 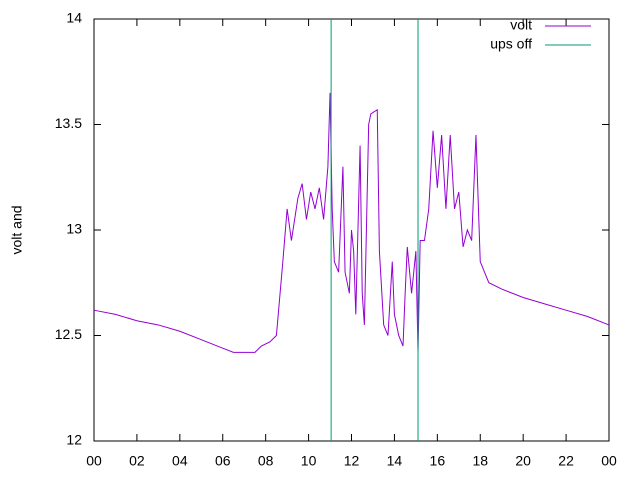 I want to click on x-tick-label: 10, so click(x=309, y=461).